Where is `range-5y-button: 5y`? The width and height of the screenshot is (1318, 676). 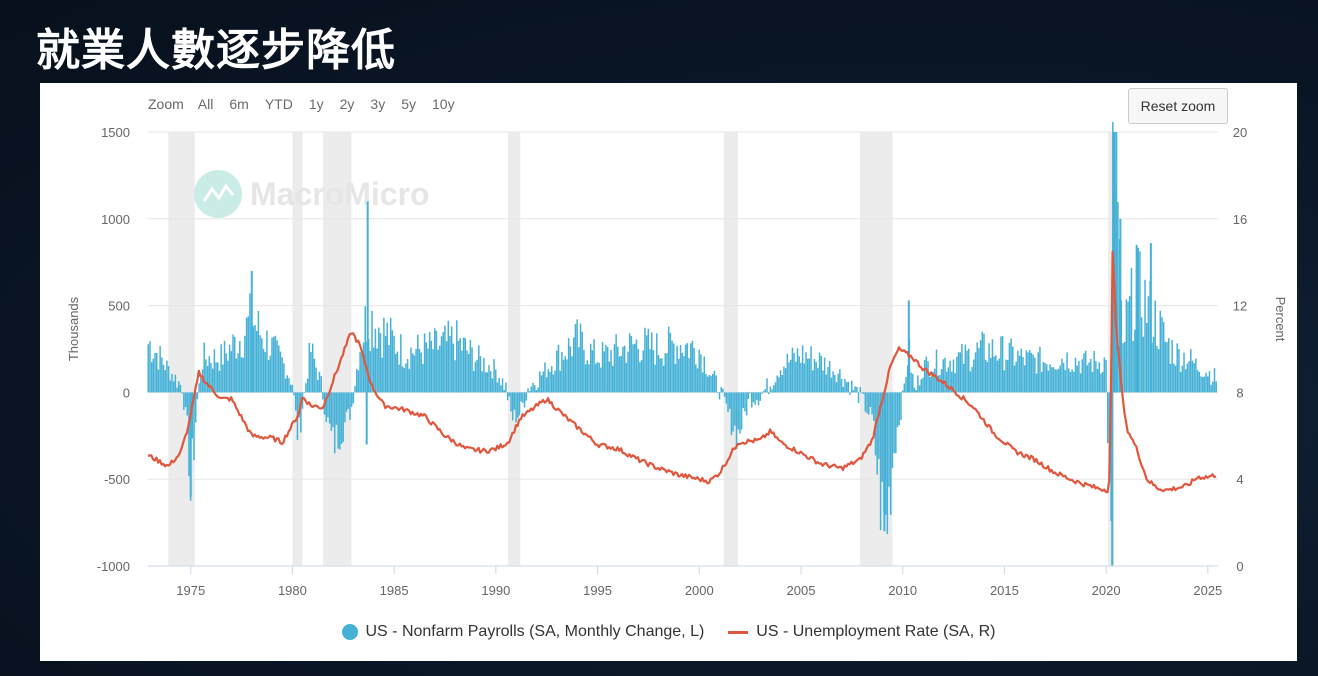 range-5y-button: 5y is located at coordinates (408, 104).